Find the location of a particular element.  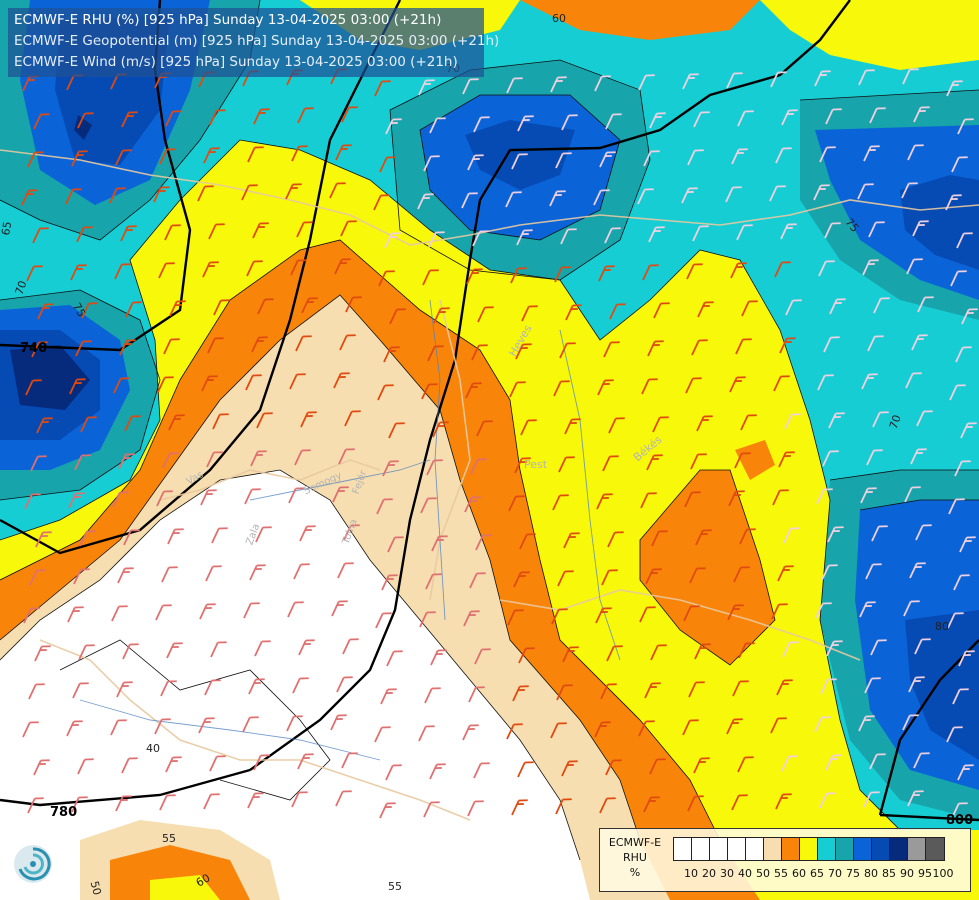

rhu-contour-label: 70 is located at coordinates (895, 422).